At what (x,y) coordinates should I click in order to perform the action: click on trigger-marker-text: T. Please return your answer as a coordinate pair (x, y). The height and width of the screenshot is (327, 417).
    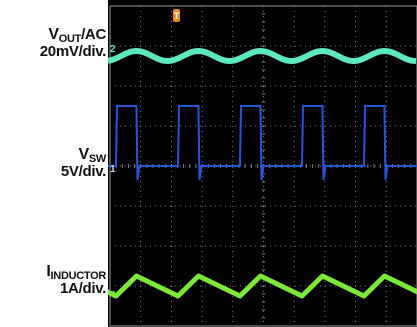
    Looking at the image, I should click on (177, 16).